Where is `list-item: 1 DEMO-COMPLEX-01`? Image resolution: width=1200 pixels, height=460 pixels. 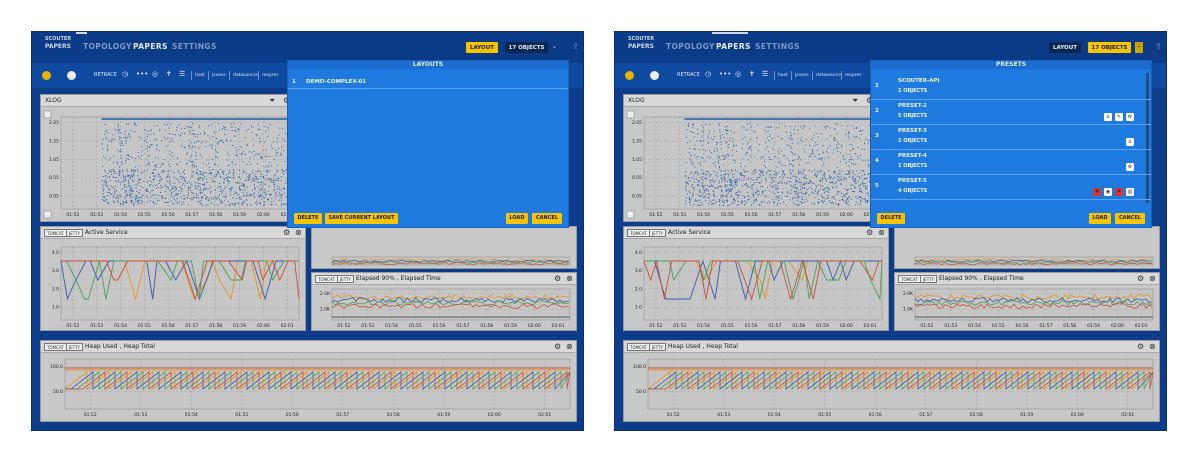 list-item: 1 DEMO-COMPLEX-01 is located at coordinates (428, 82).